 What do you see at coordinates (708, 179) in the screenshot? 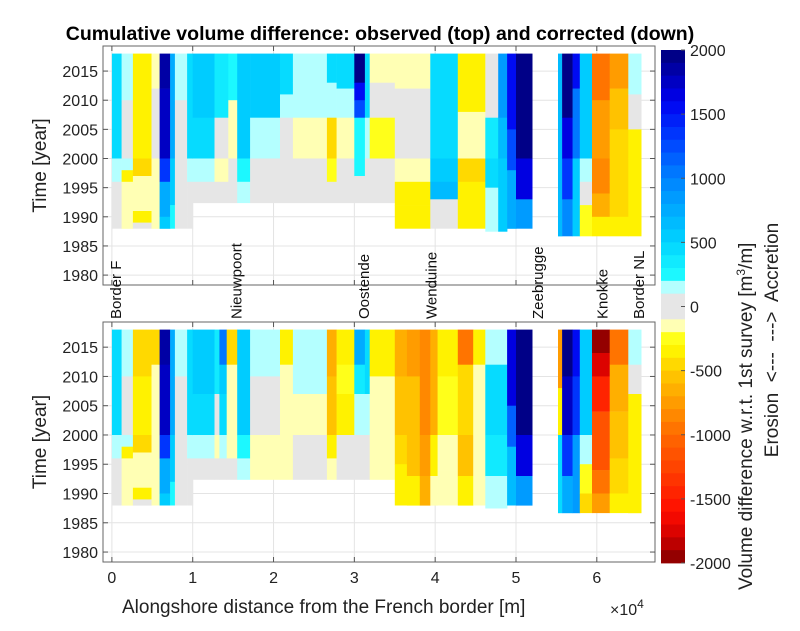
I see `colorbar-tick-label: 1000` at bounding box center [708, 179].